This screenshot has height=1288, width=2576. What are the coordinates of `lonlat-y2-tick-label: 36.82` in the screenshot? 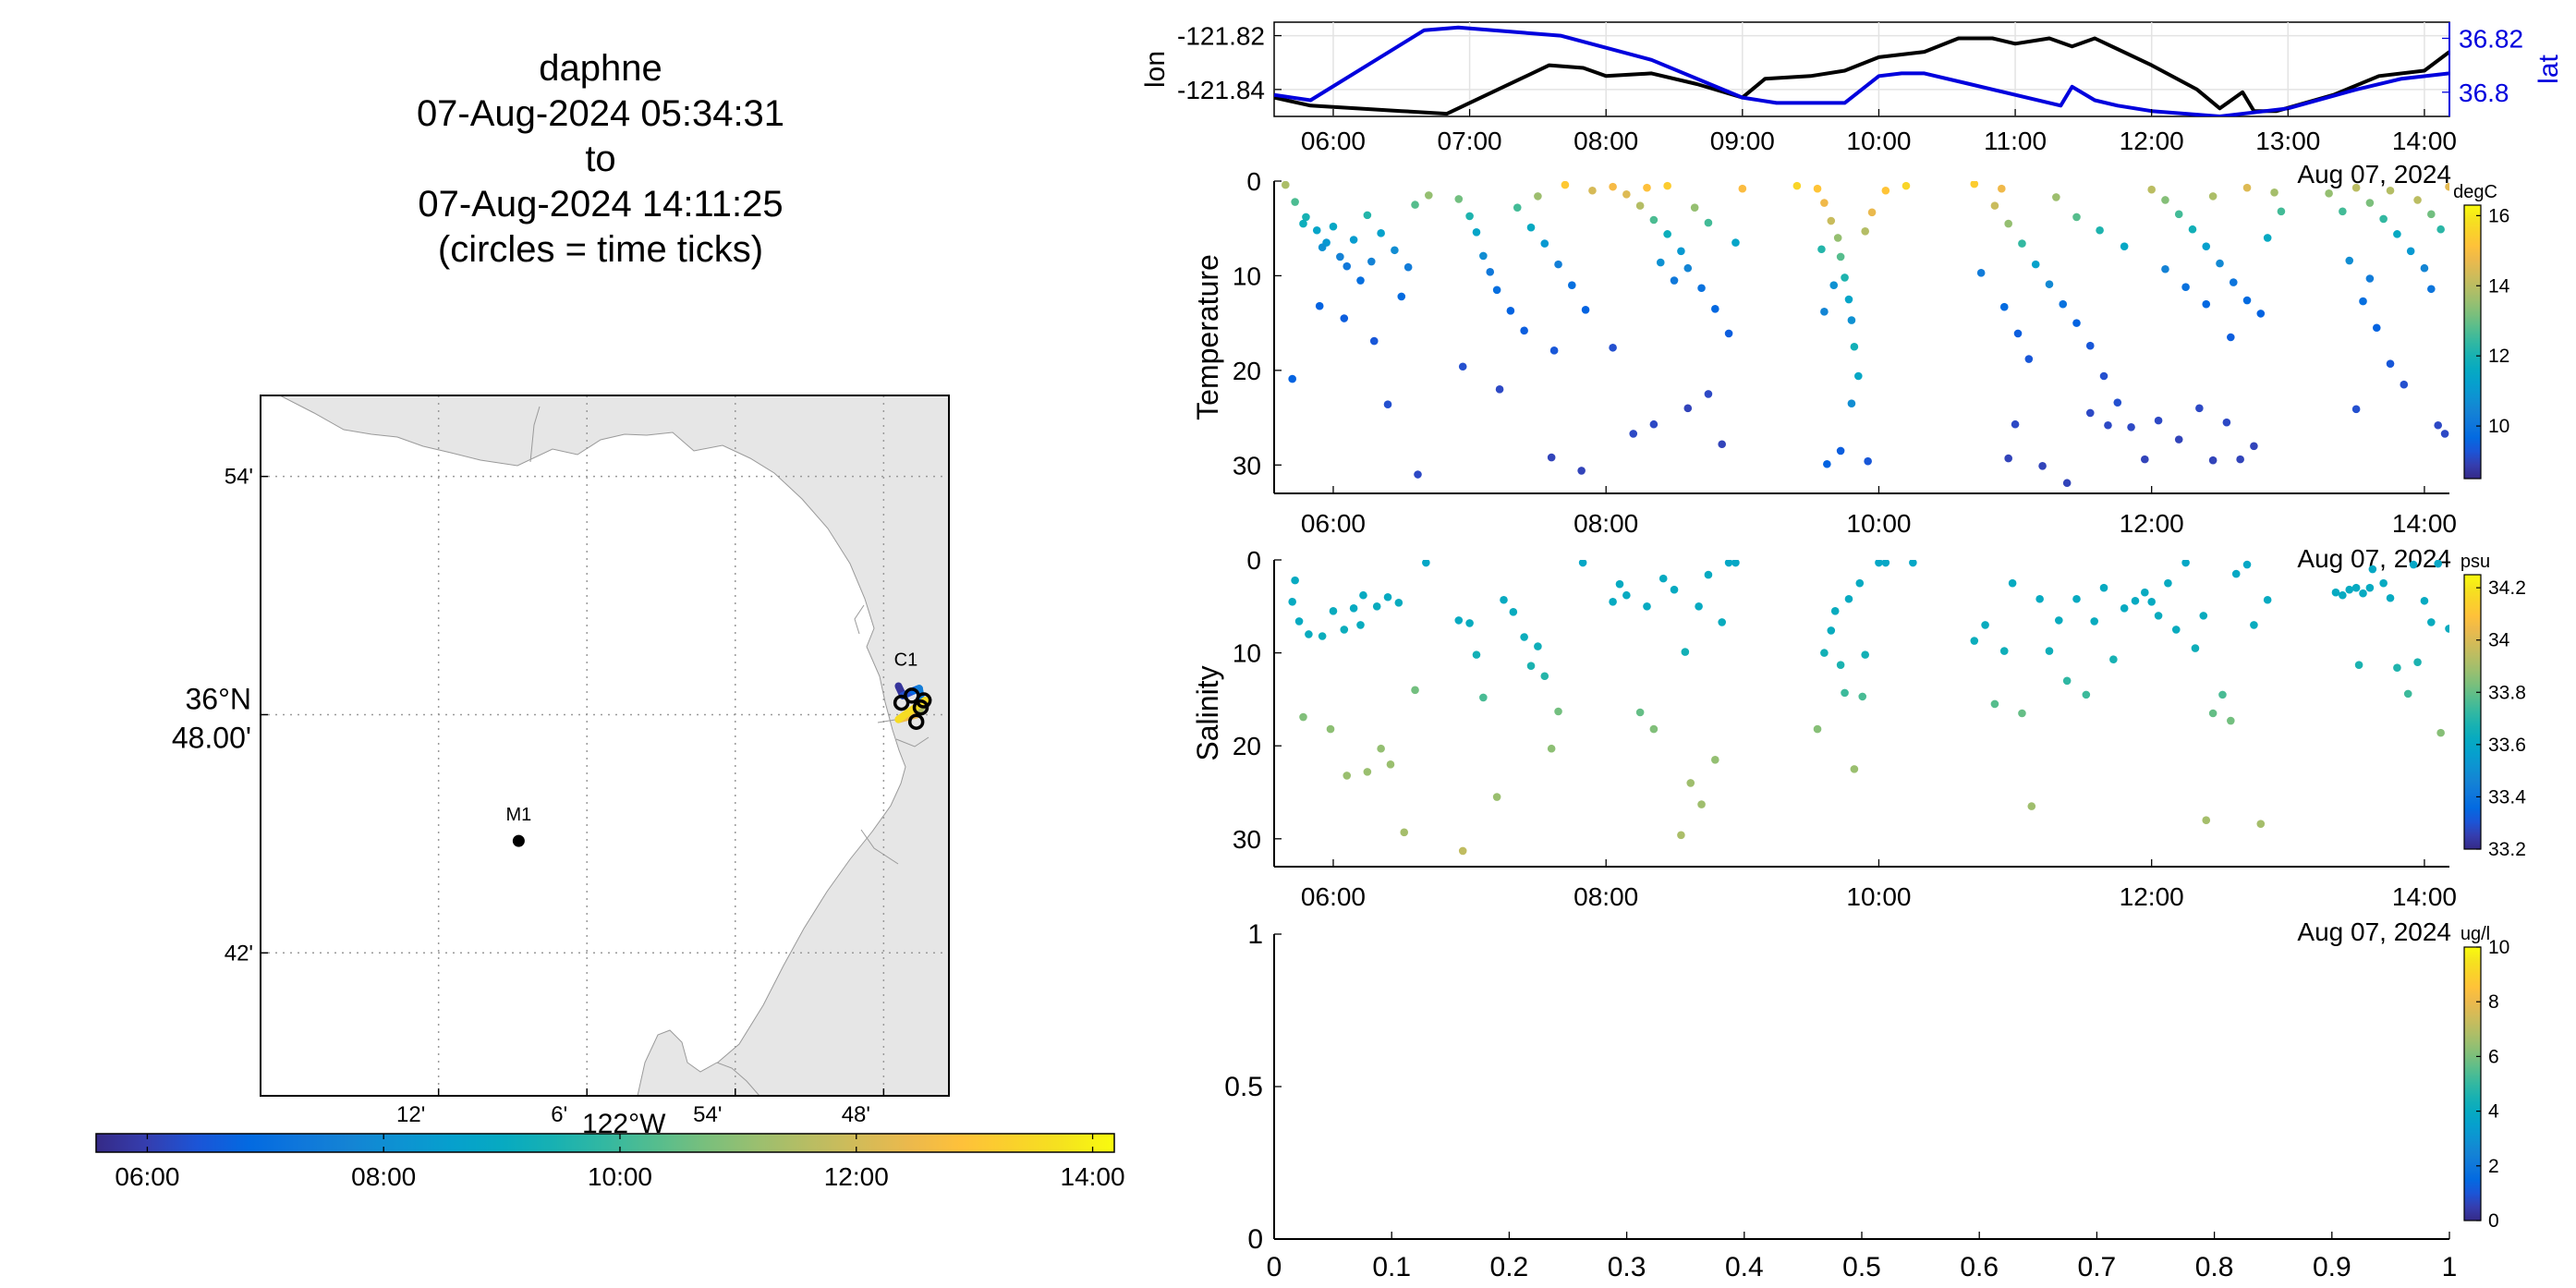 It's located at (2491, 38).